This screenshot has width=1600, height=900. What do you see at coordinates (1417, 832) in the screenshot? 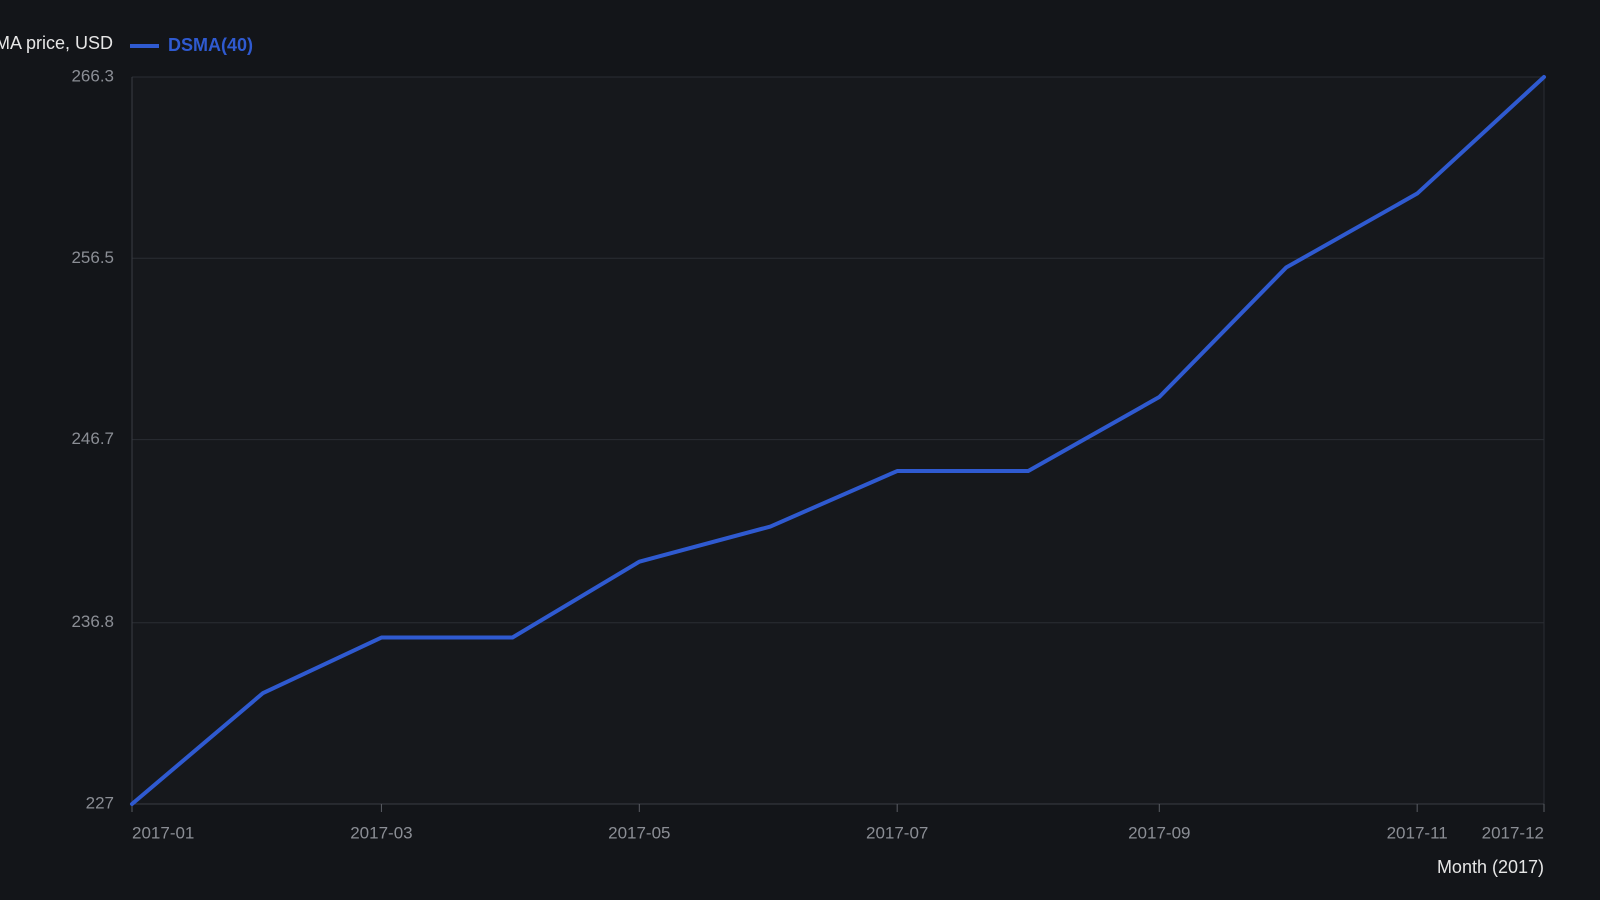
I see `x-tick-label: 2017-11` at bounding box center [1417, 832].